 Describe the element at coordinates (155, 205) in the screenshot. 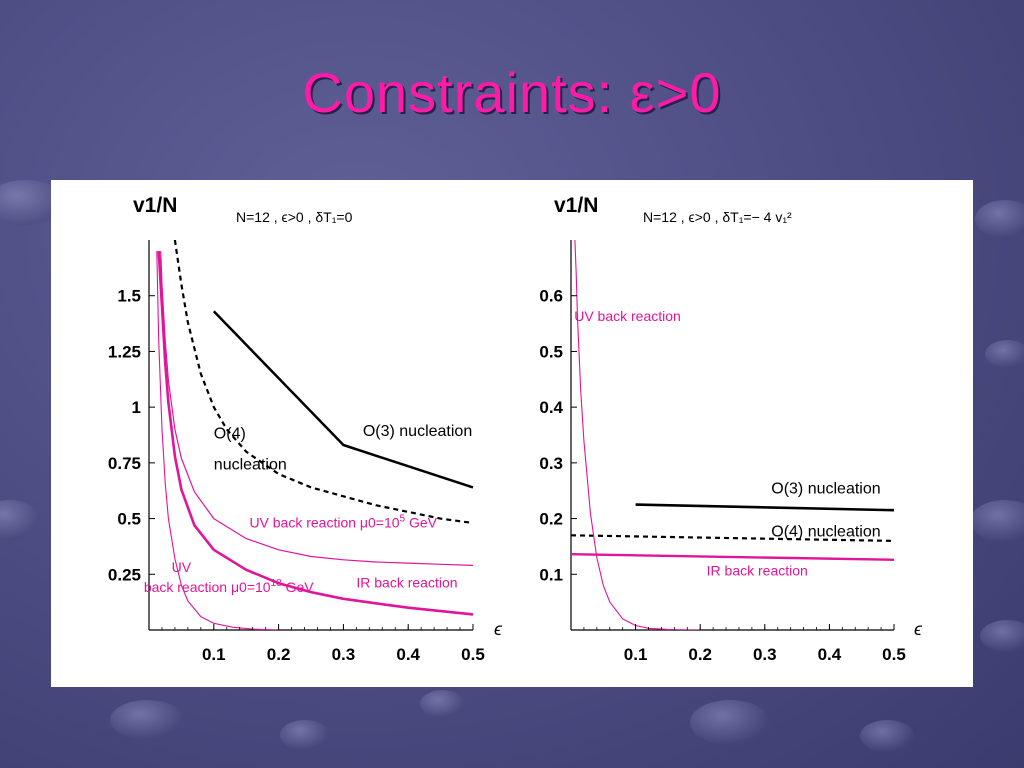

I see `left-ylabel: v1/N` at that location.